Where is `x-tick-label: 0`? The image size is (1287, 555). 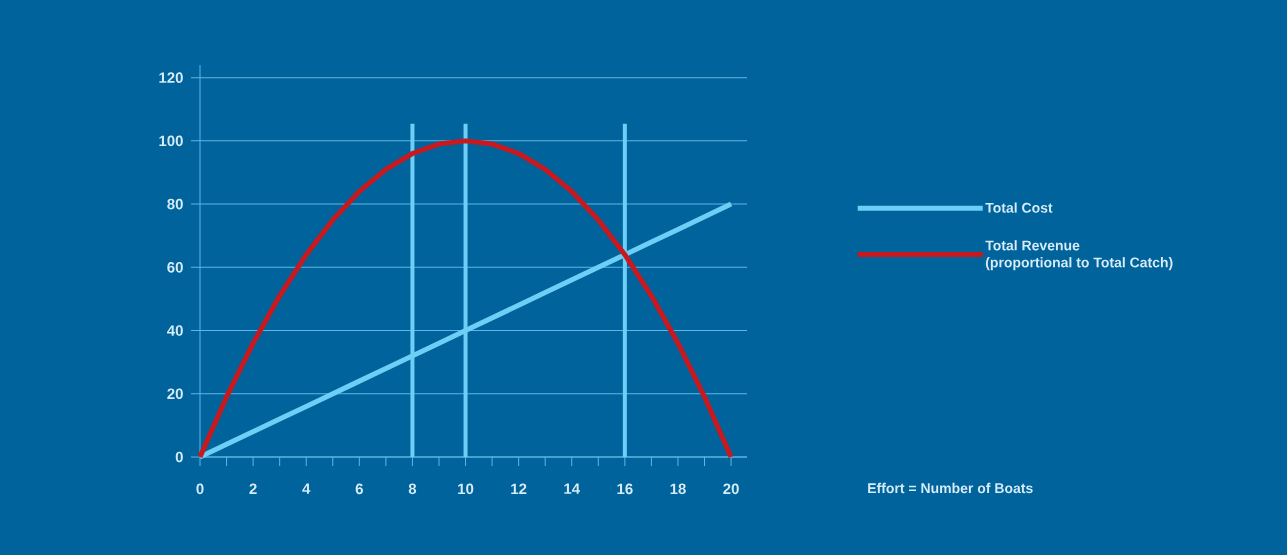 x-tick-label: 0 is located at coordinates (200, 489).